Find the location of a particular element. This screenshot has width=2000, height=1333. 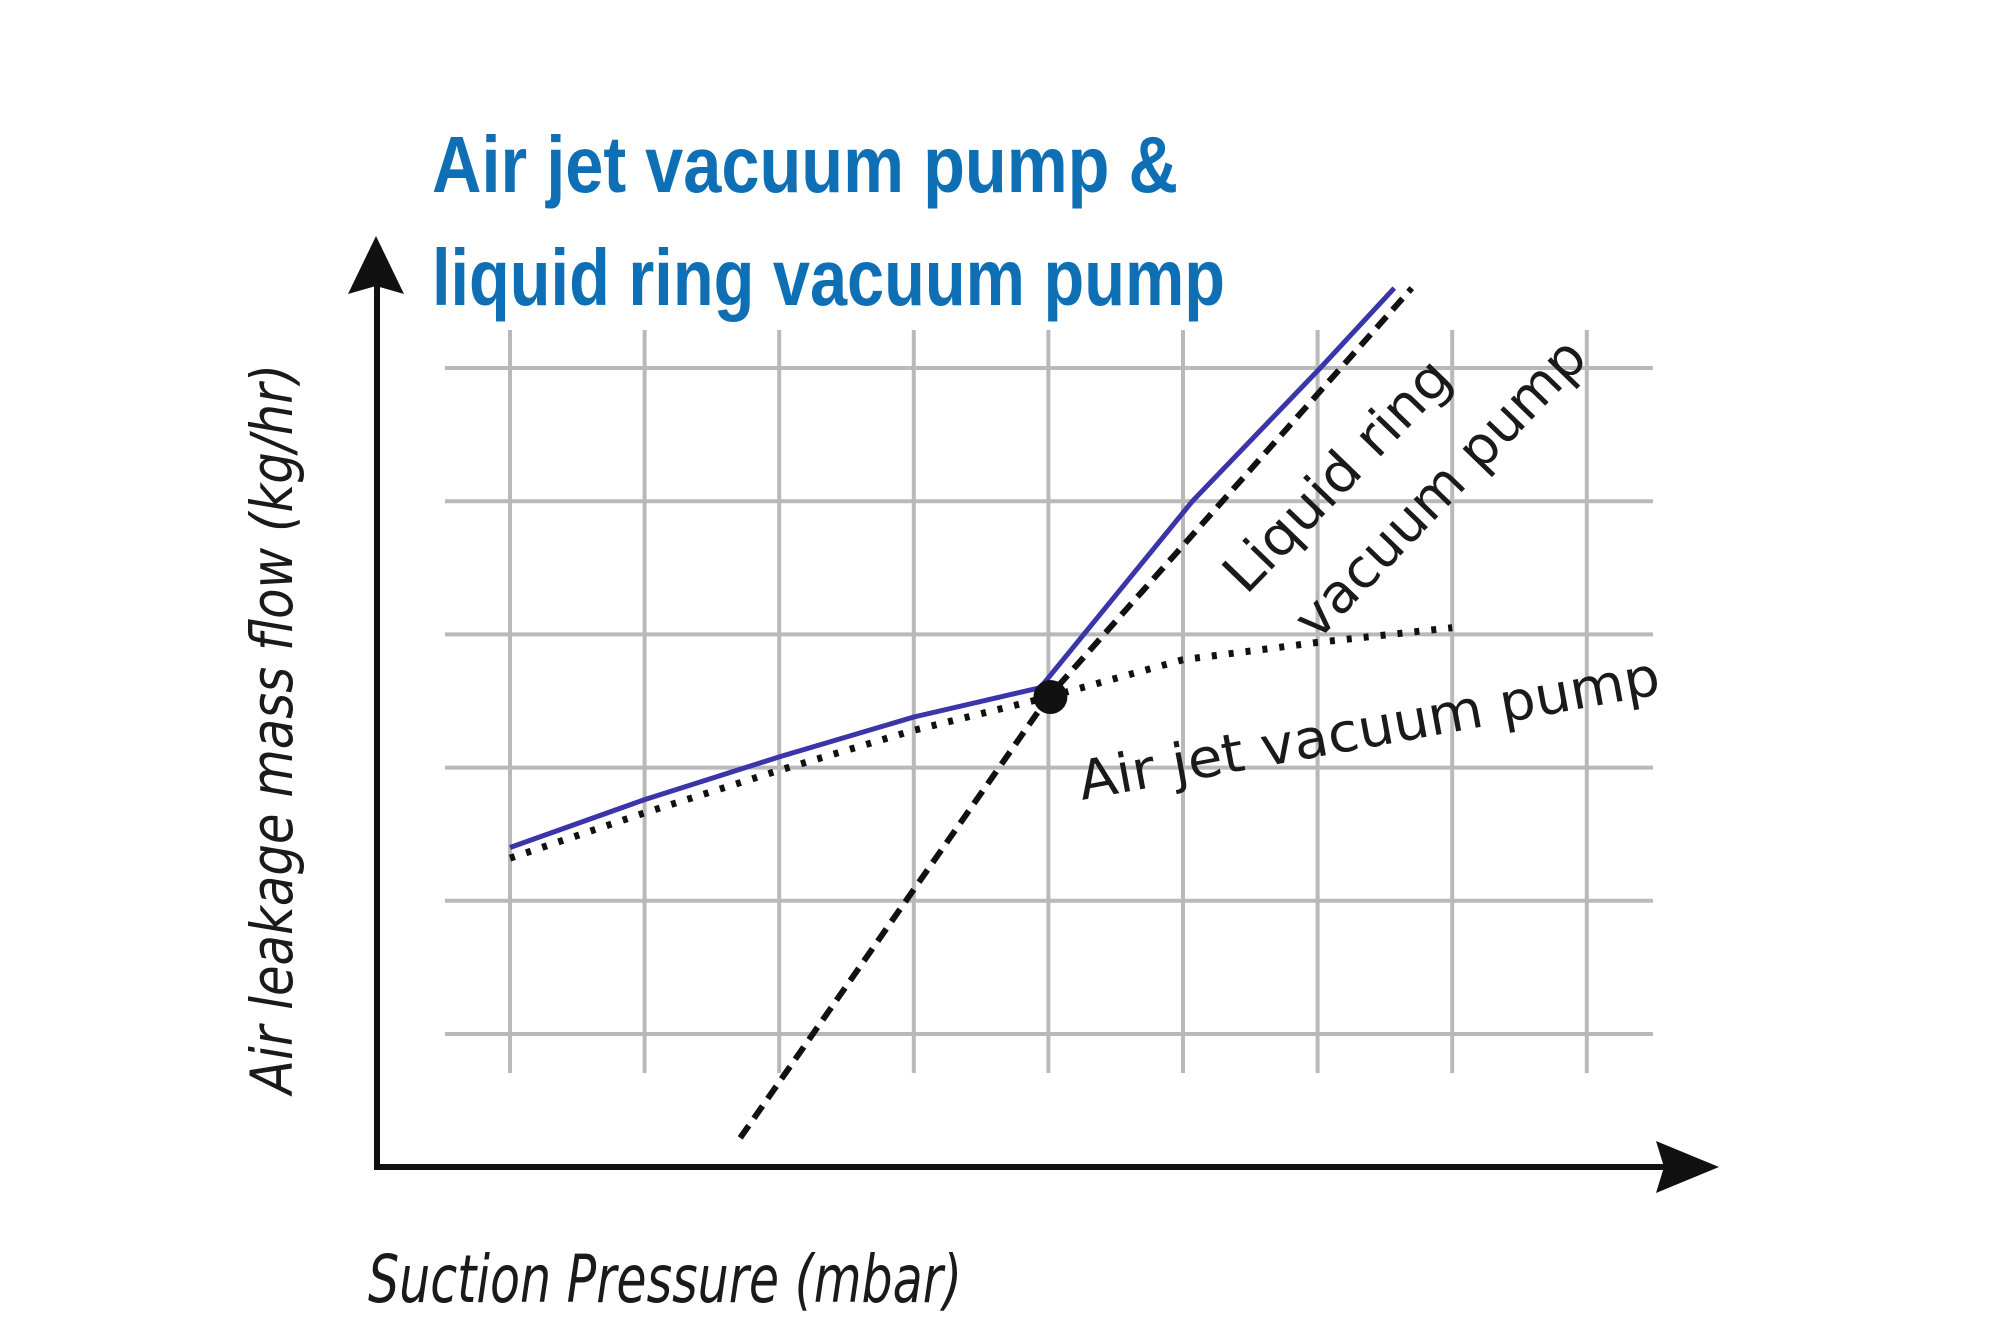

chart-title-line-1: Air jet vacuum pump & is located at coordinates (805, 164).